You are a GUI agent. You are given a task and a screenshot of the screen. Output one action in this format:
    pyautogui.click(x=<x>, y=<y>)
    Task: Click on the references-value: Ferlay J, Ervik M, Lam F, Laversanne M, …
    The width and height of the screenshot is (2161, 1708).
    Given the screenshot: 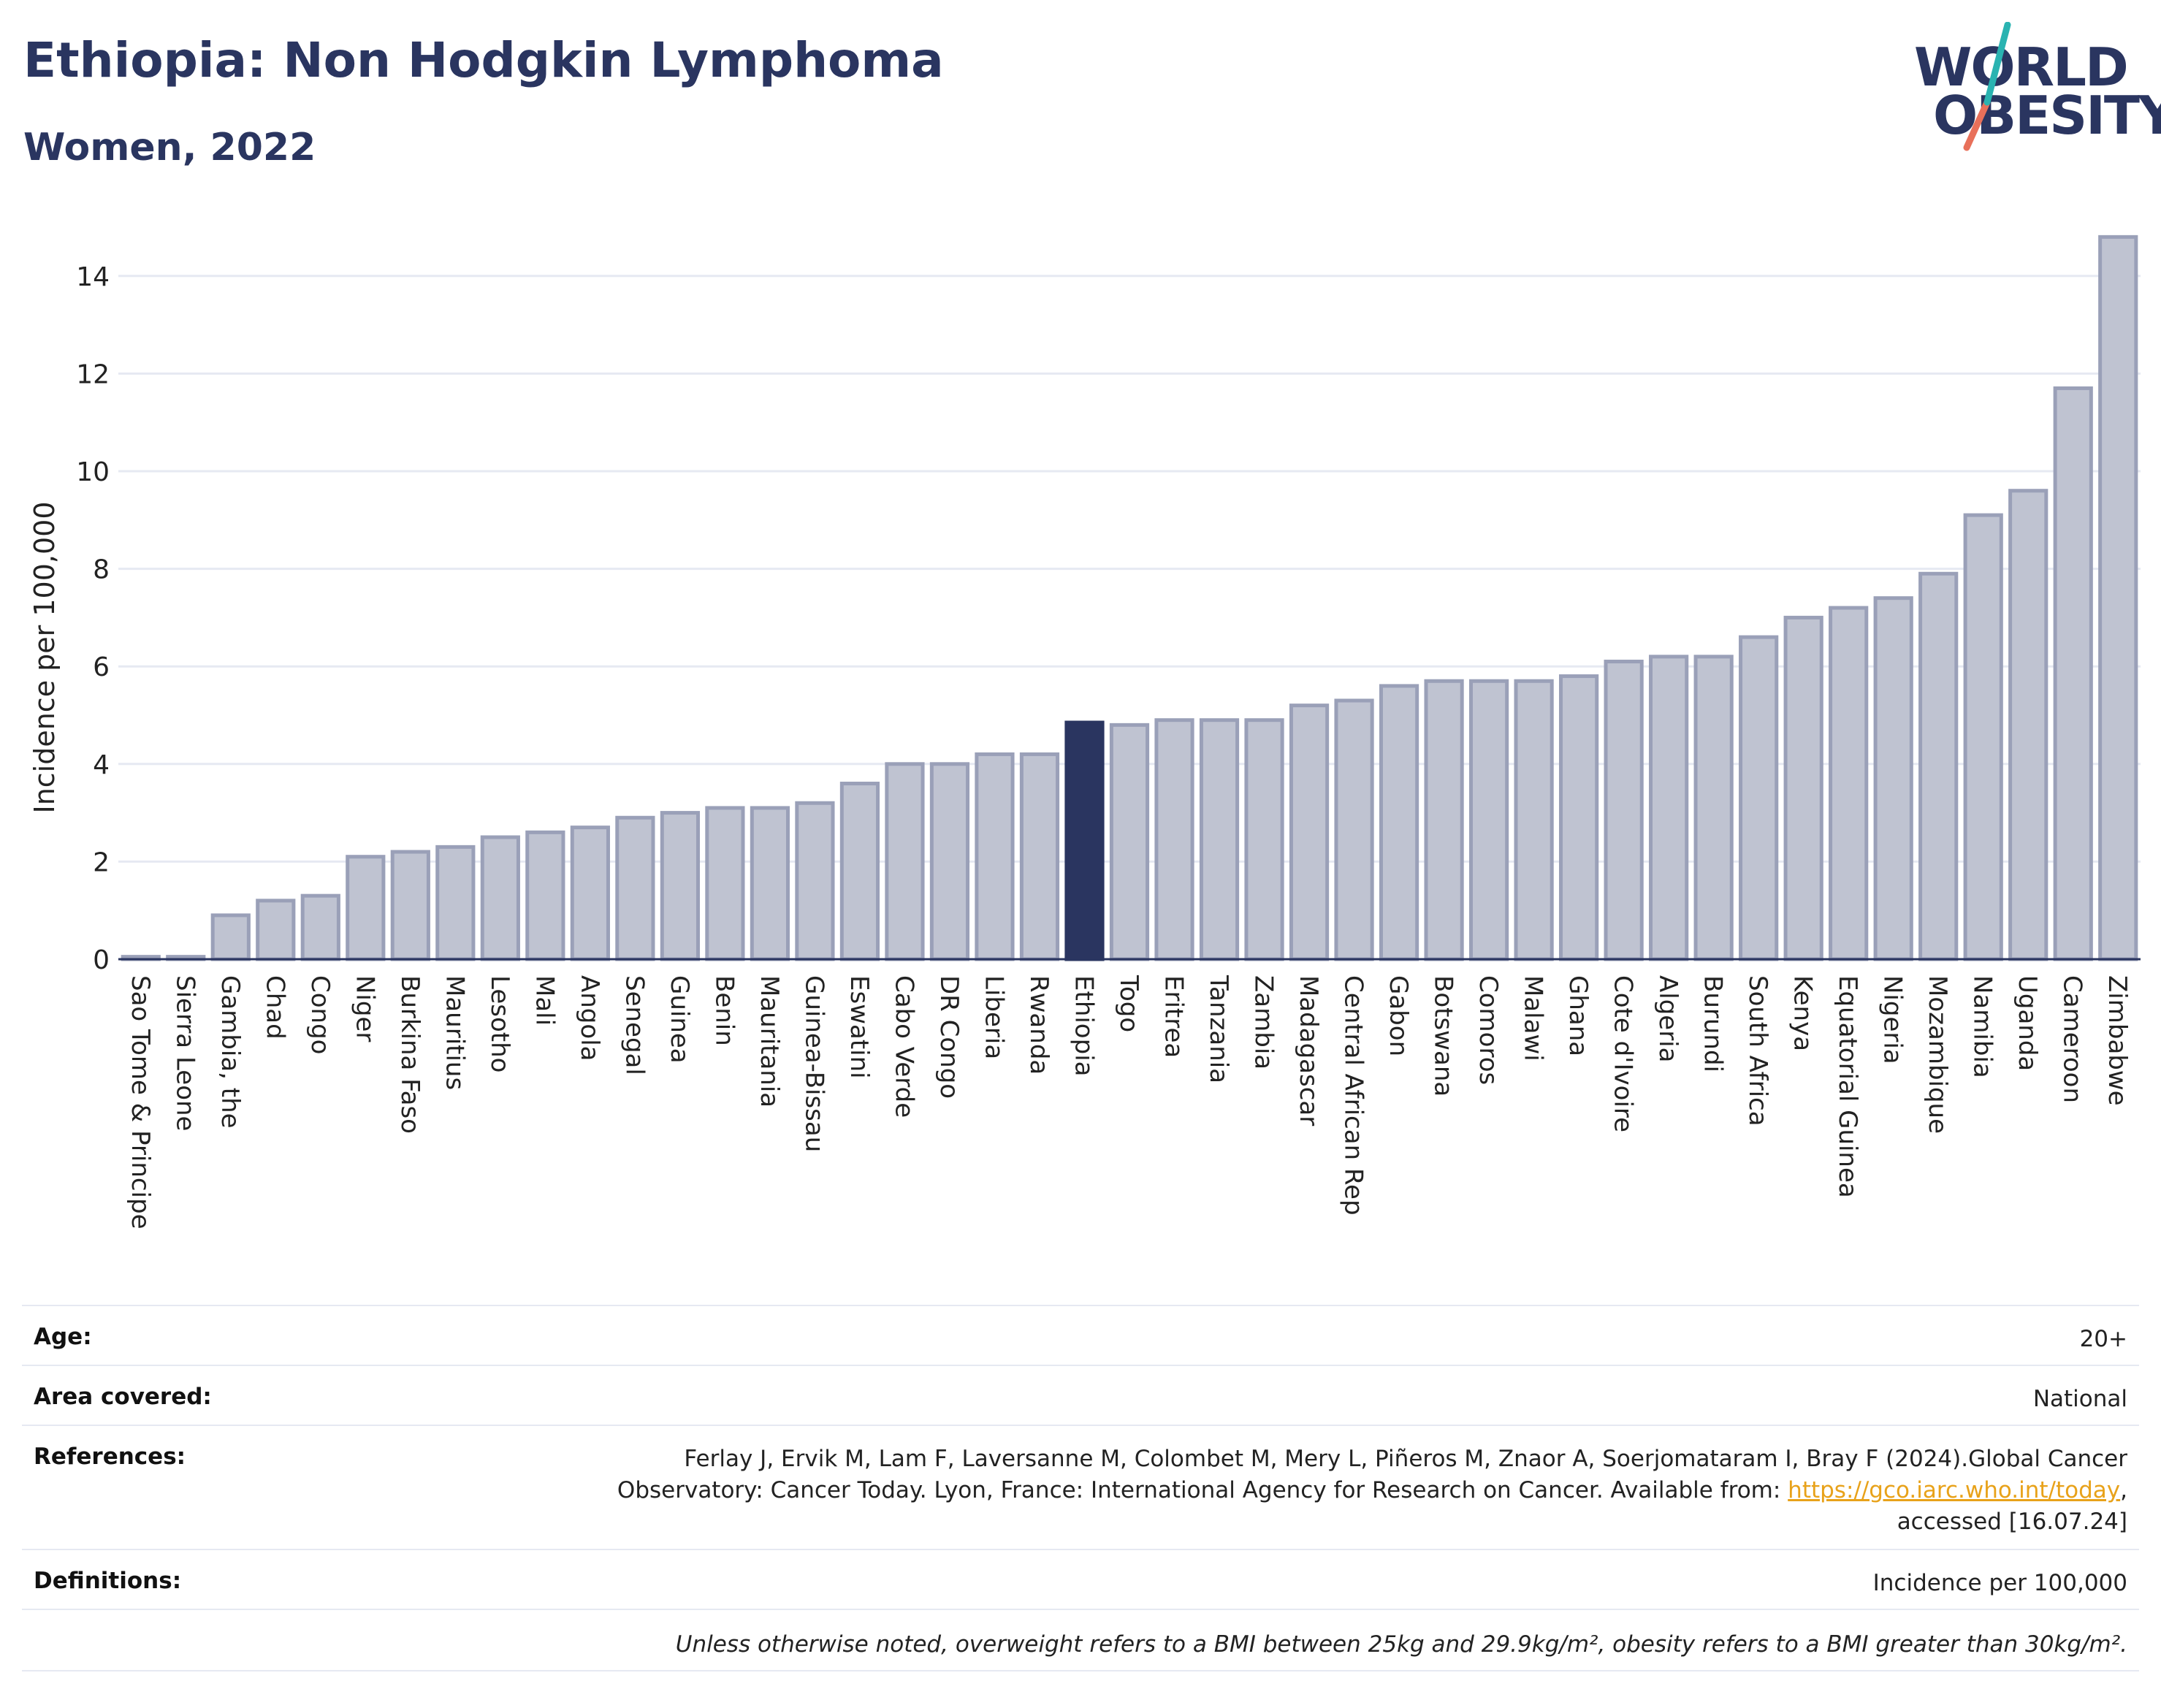 What is the action you would take?
    pyautogui.click(x=1372, y=1491)
    